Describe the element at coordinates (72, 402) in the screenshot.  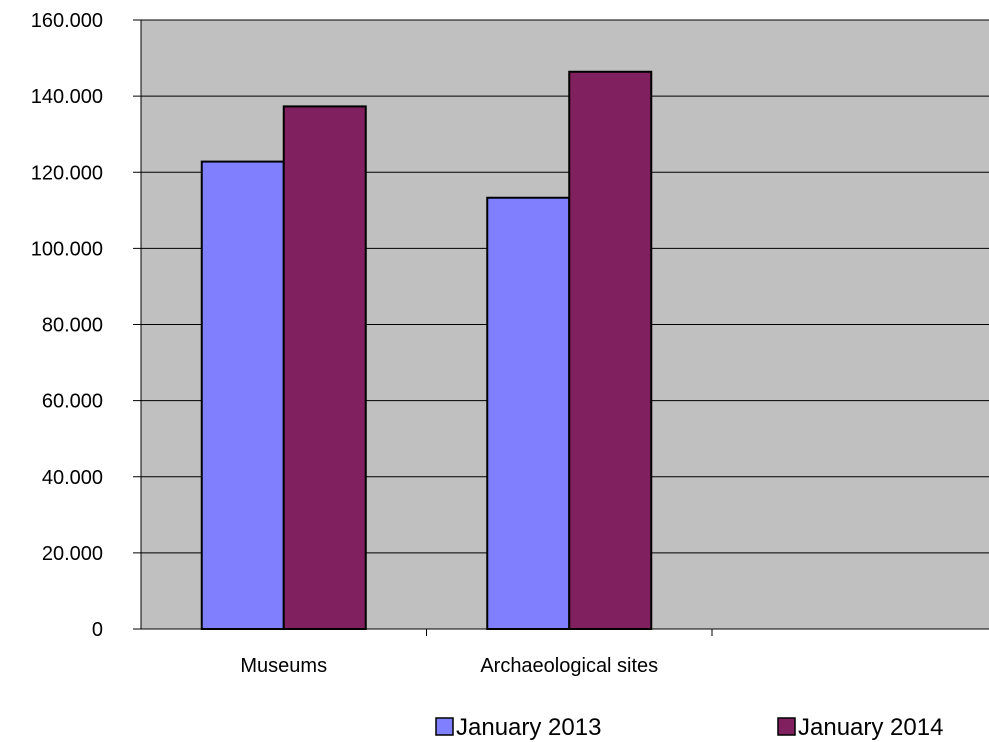
I see `y-tick-label-60000: 60.000` at that location.